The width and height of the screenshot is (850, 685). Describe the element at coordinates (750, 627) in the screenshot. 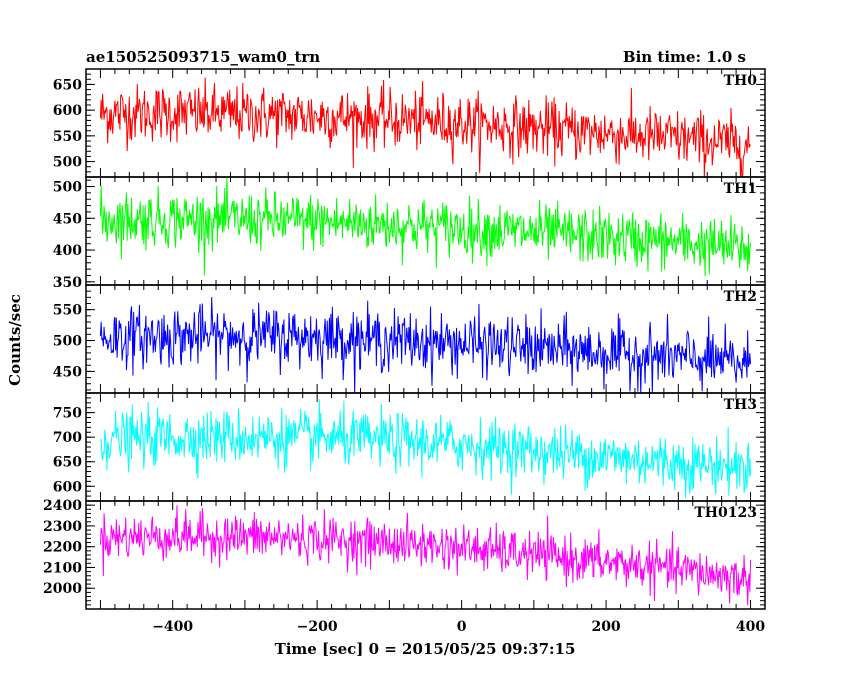

I see `x-tick-label: 400` at that location.